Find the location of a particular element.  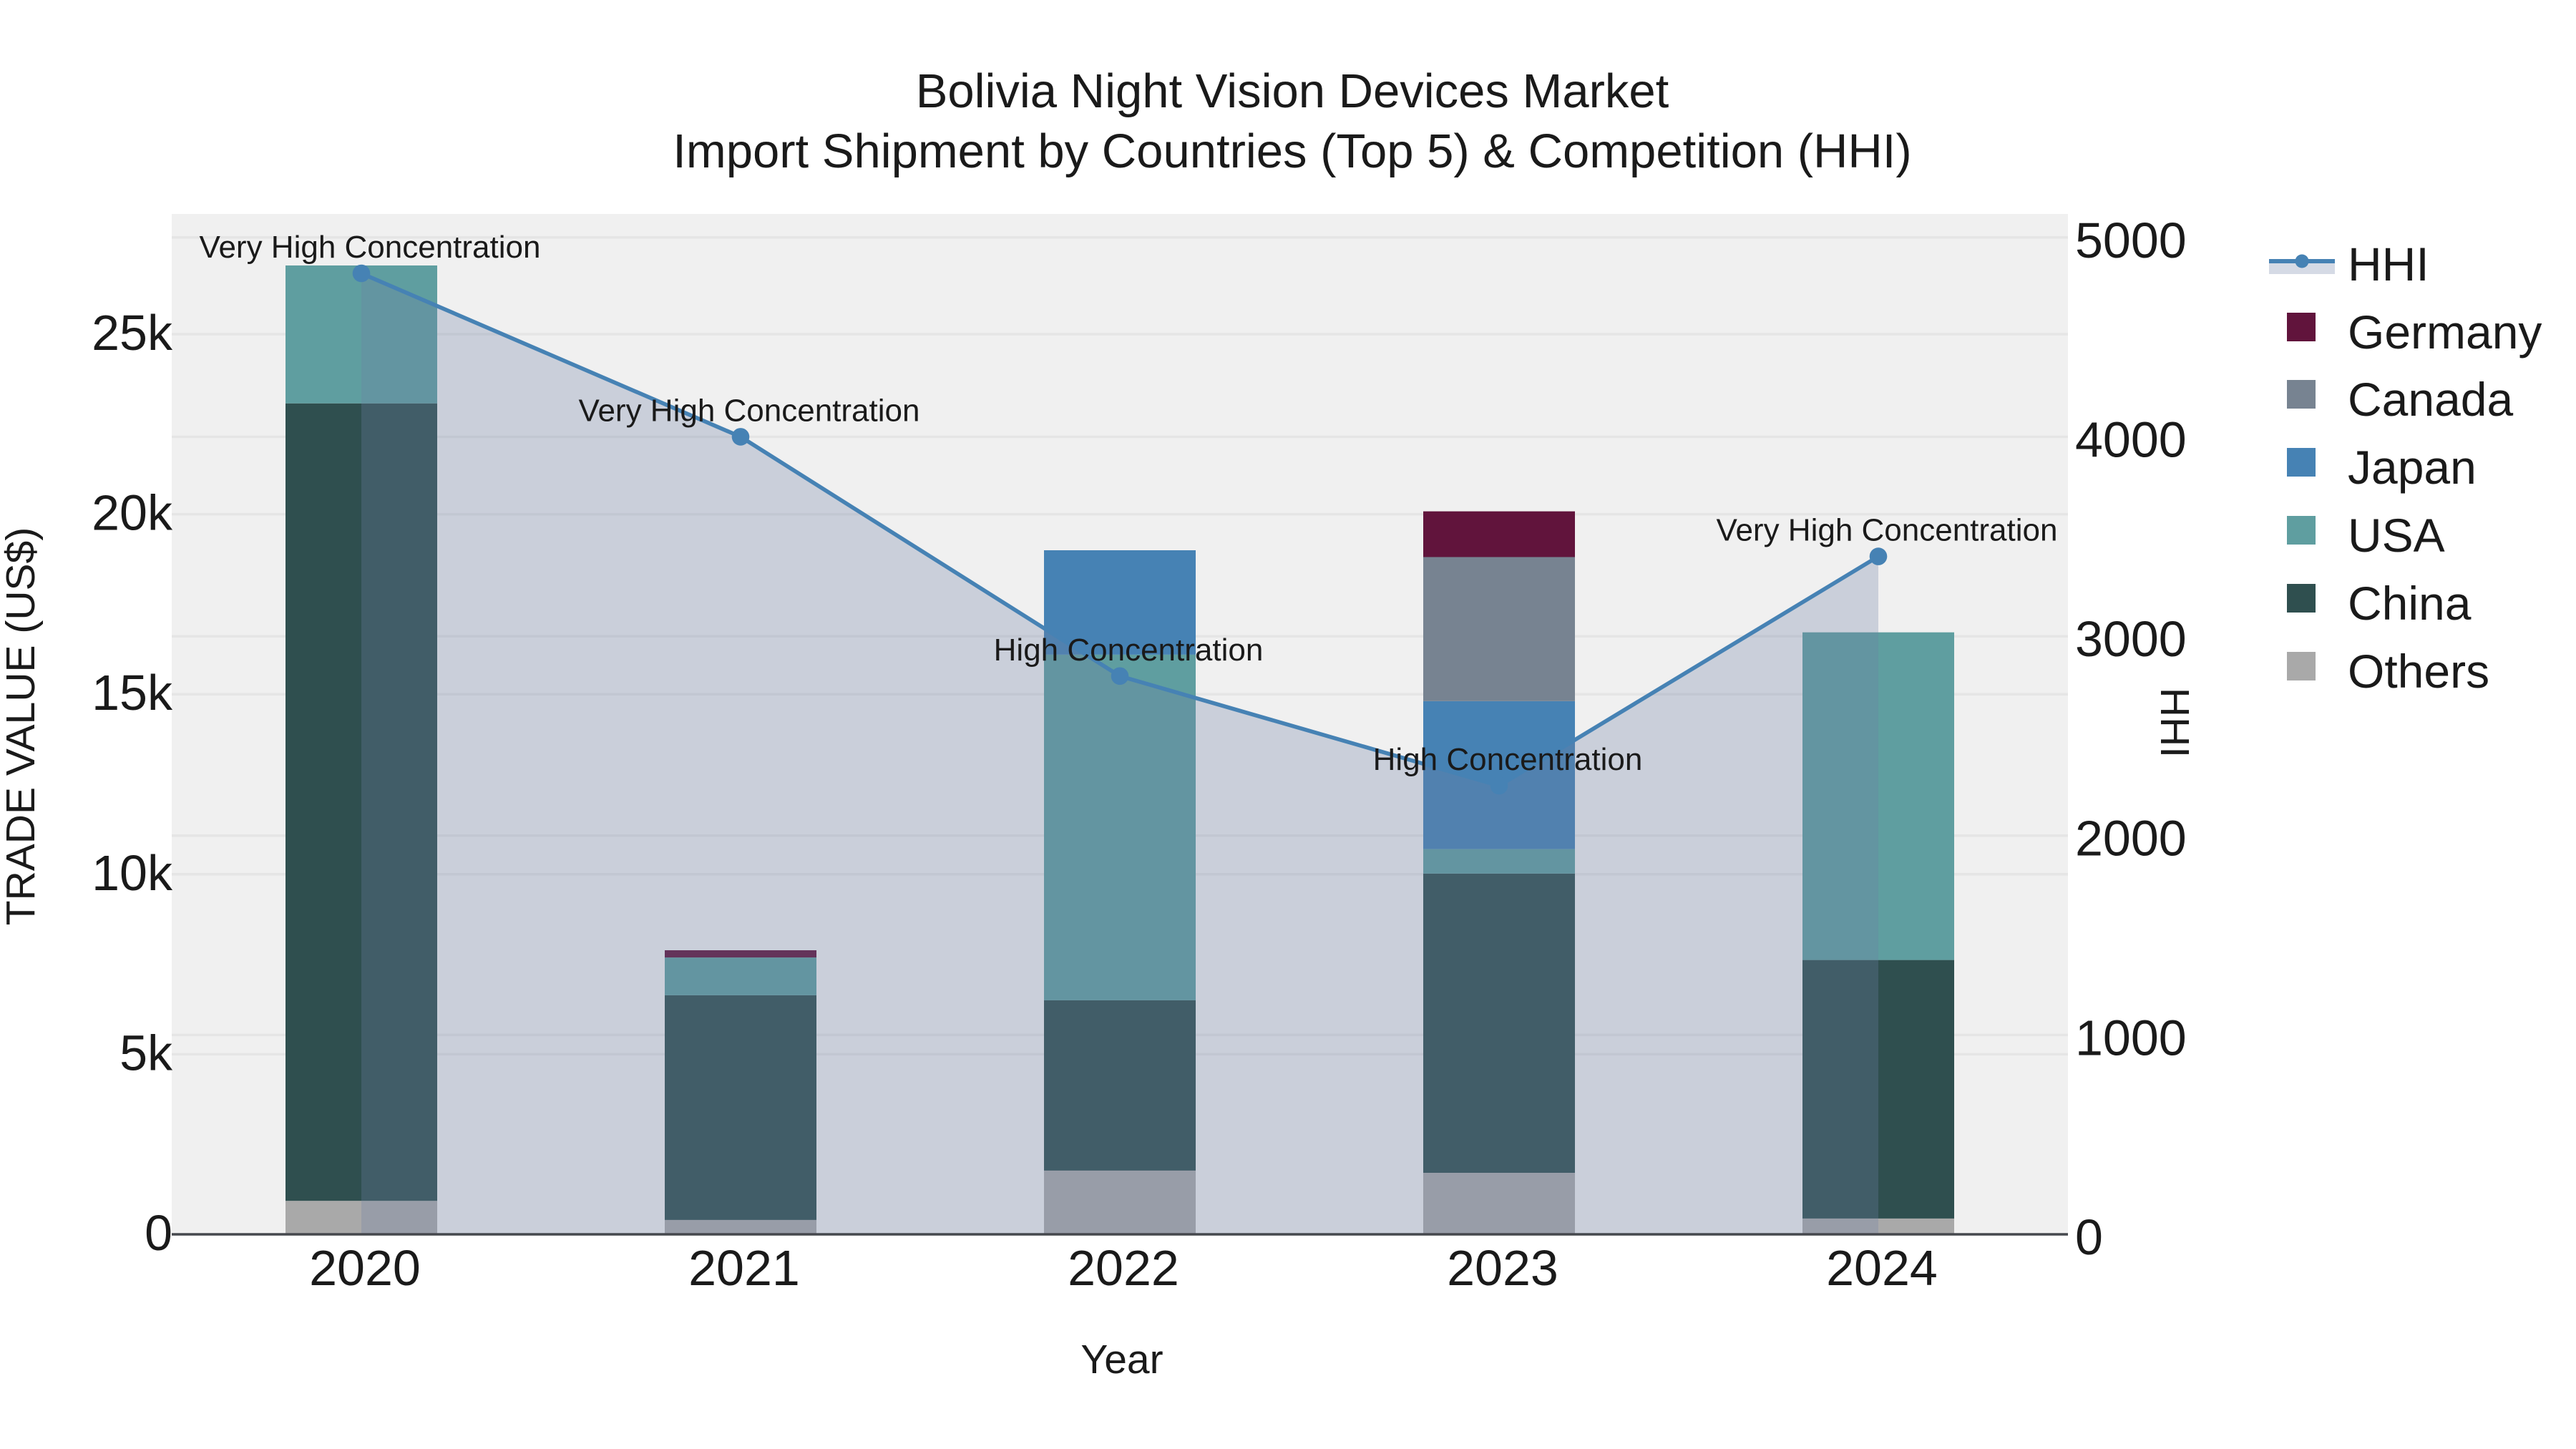

svg-text: 4000 is located at coordinates (2131, 440).